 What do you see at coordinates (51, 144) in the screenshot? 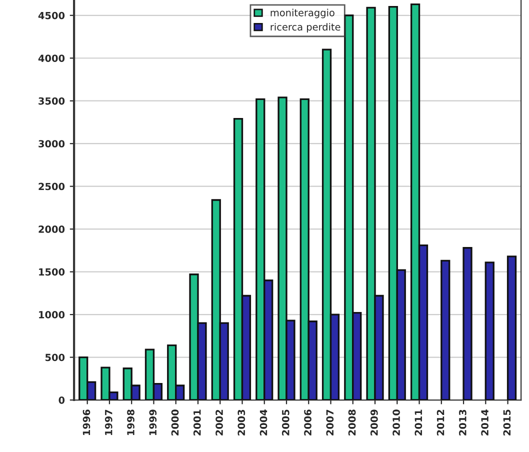
I see `y-tick-label: 3000` at bounding box center [51, 144].